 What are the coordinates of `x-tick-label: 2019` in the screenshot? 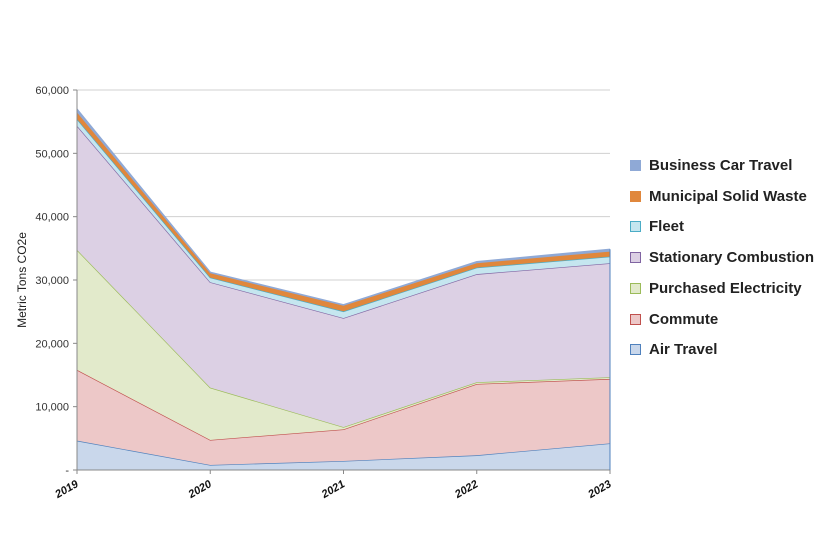 It's located at (66, 490).